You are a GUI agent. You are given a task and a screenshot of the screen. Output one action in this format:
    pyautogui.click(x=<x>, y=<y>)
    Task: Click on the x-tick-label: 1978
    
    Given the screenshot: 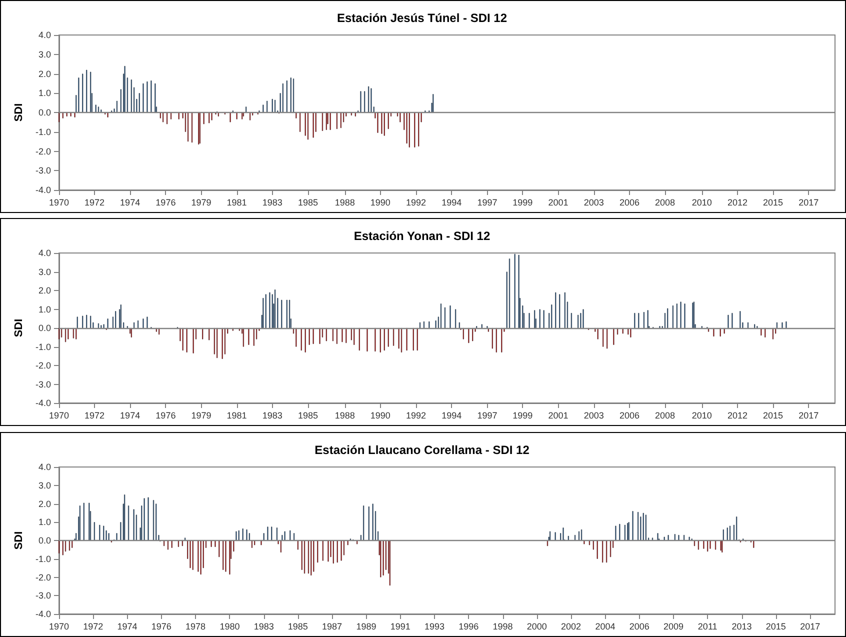 What is the action you would take?
    pyautogui.click(x=196, y=627)
    